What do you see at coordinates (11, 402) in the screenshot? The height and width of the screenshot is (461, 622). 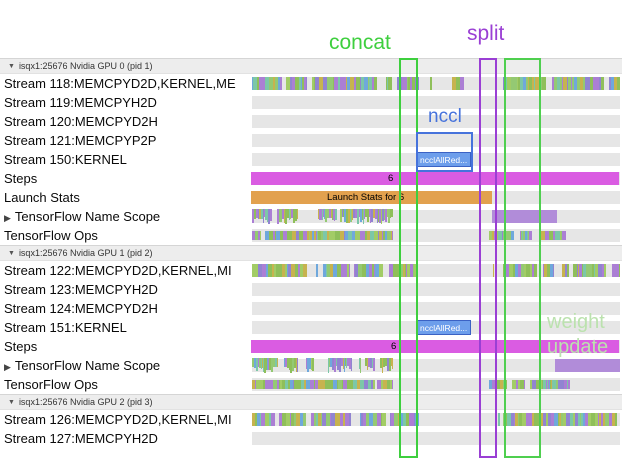 I see `collapse-triangle-icon: ▼` at bounding box center [11, 402].